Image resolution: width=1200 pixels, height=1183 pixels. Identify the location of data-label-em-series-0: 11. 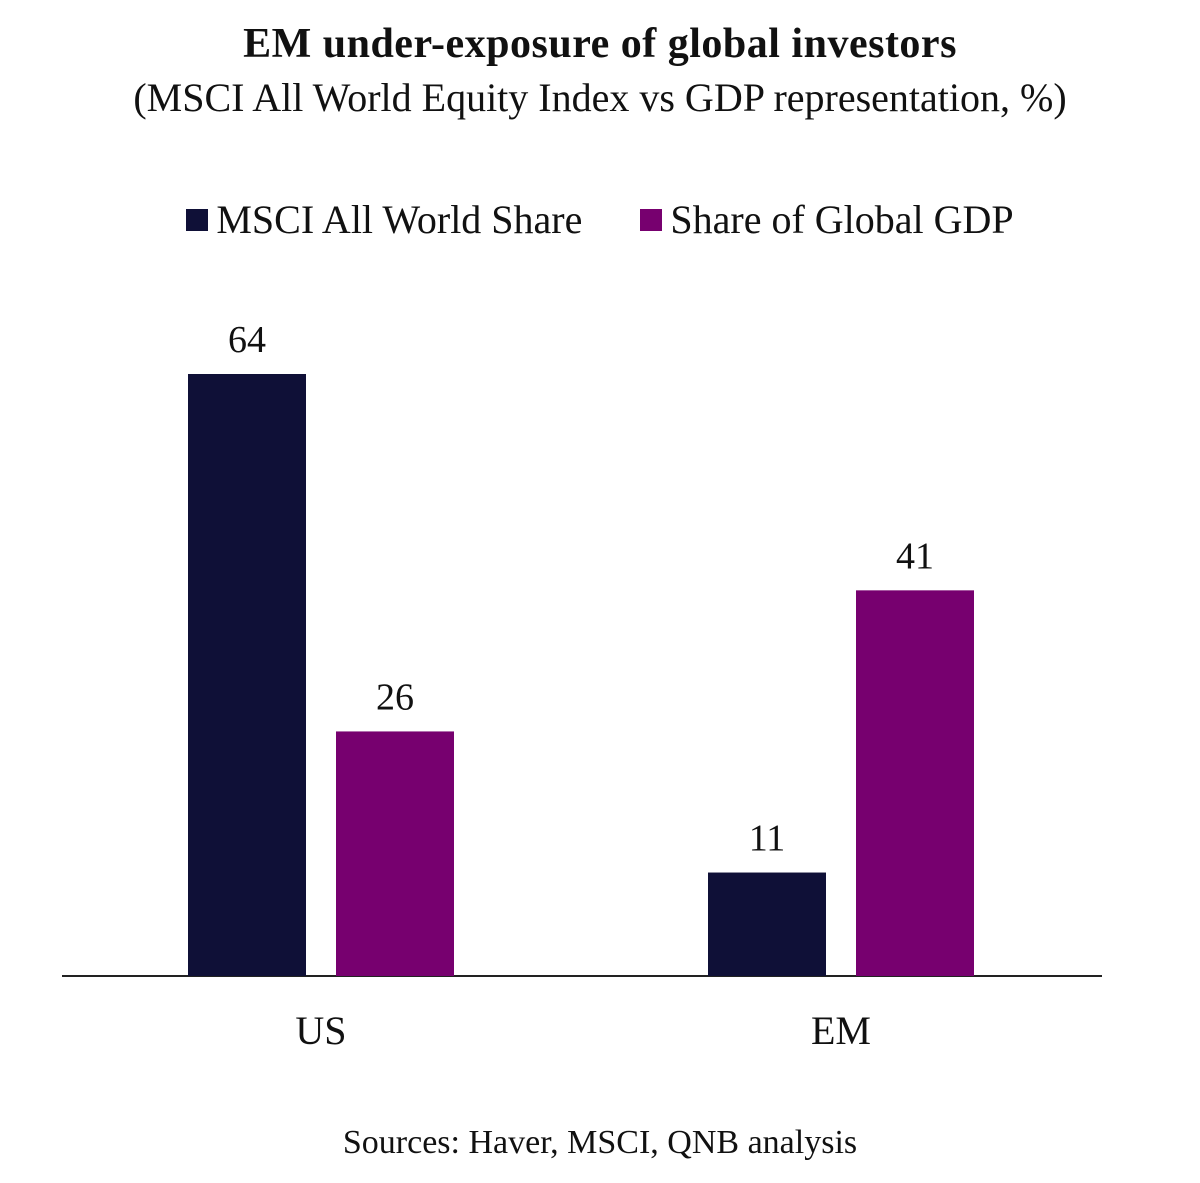
(767, 839).